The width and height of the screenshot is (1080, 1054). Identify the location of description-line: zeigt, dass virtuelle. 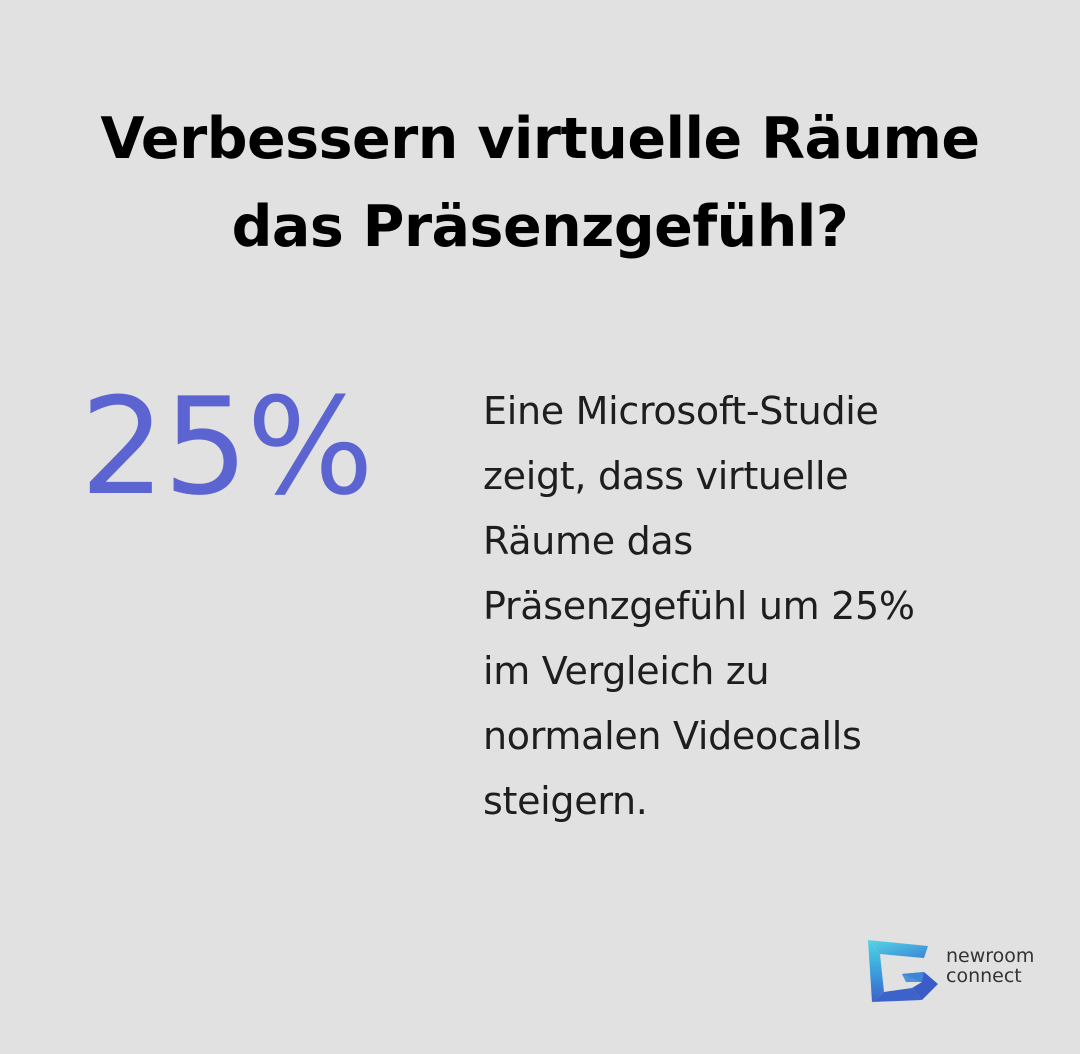
(666, 476).